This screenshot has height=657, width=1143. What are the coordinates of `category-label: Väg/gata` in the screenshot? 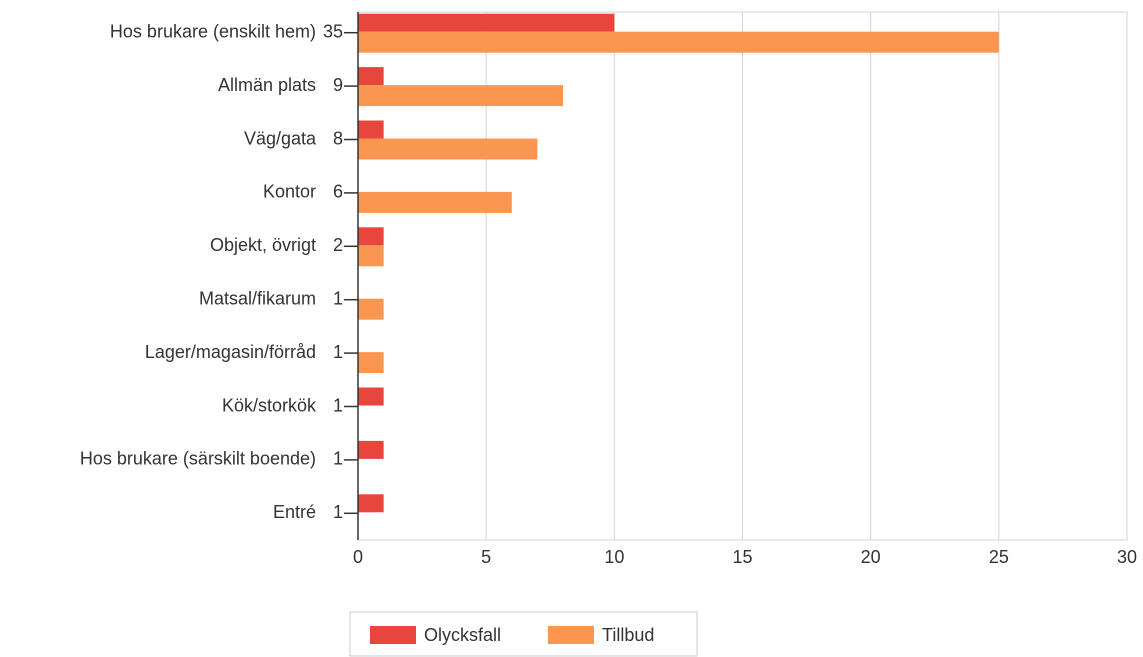 It's located at (280, 138).